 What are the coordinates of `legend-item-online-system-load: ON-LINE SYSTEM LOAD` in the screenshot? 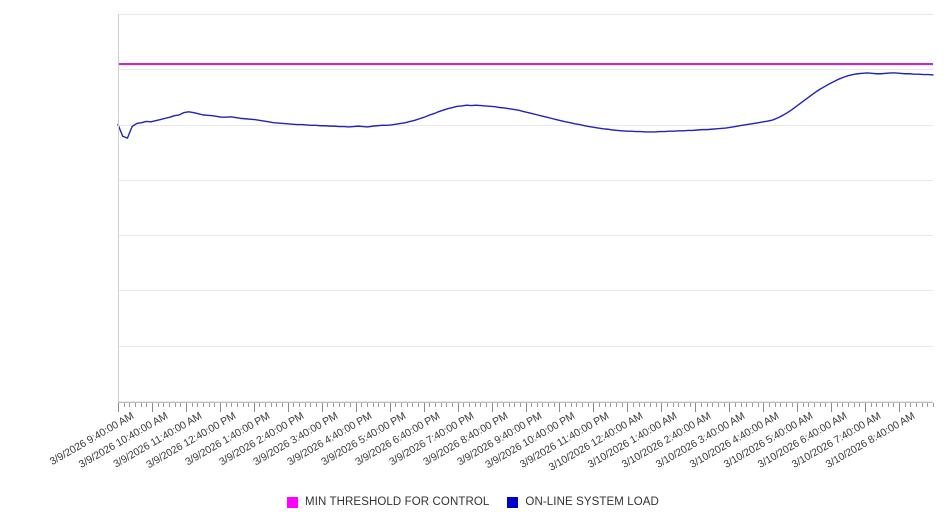 It's located at (583, 502).